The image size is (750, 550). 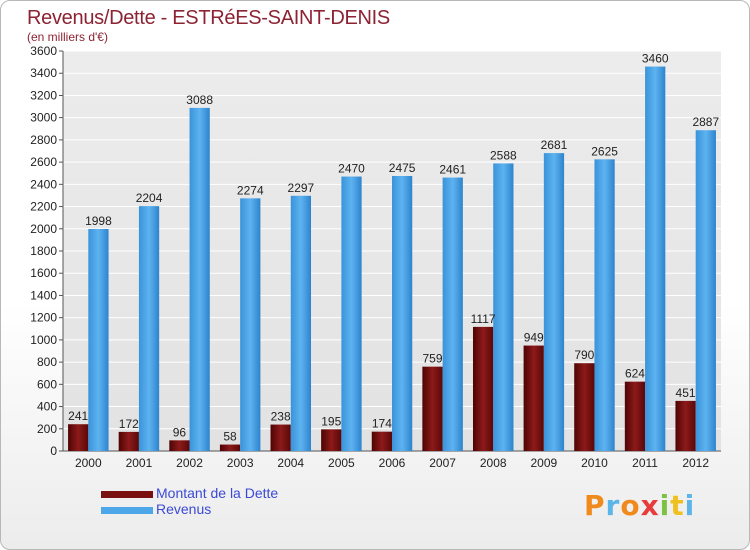 What do you see at coordinates (281, 417) in the screenshot?
I see `debt-value-label: 238` at bounding box center [281, 417].